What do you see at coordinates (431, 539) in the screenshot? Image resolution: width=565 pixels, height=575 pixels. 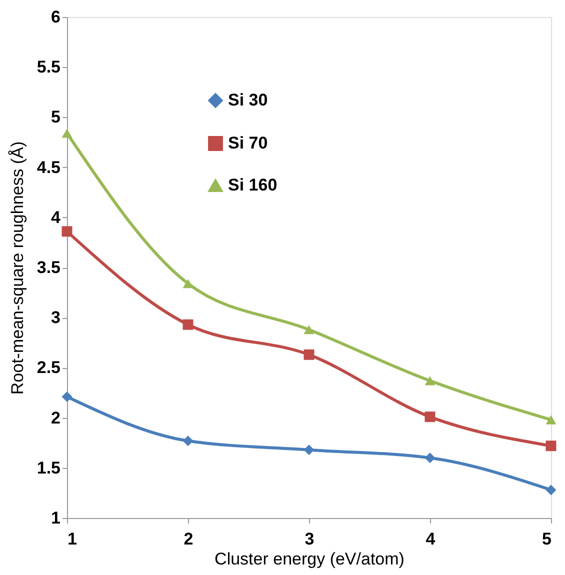 I see `x-tick-label: 4` at bounding box center [431, 539].